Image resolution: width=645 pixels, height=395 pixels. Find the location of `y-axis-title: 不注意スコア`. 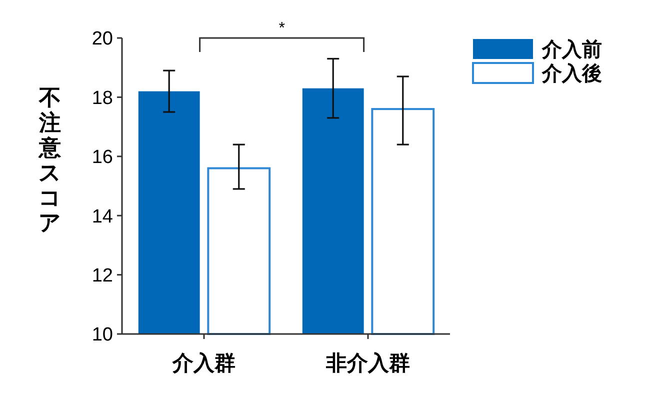

y-axis-title: 不注意スコア is located at coordinates (50, 160).